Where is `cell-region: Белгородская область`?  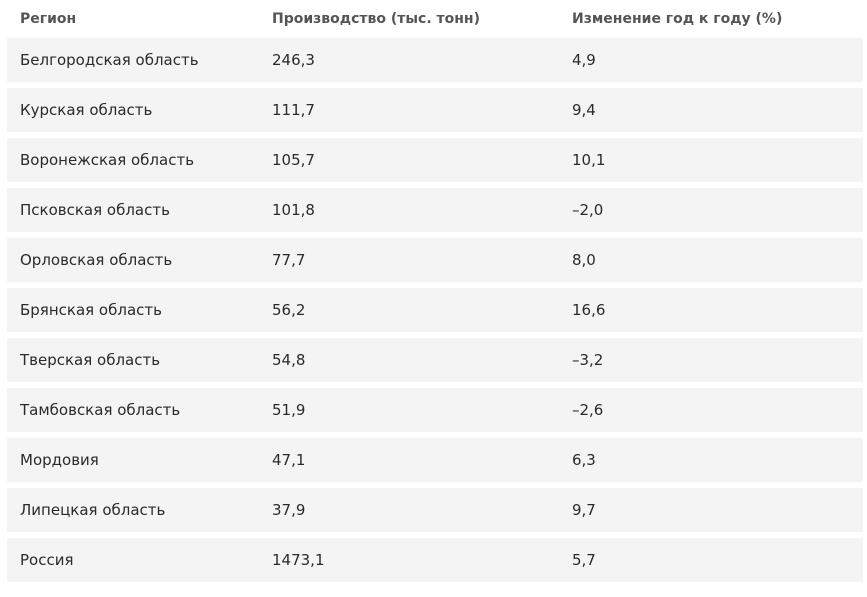
cell-region: Белгородская область is located at coordinates (109, 60).